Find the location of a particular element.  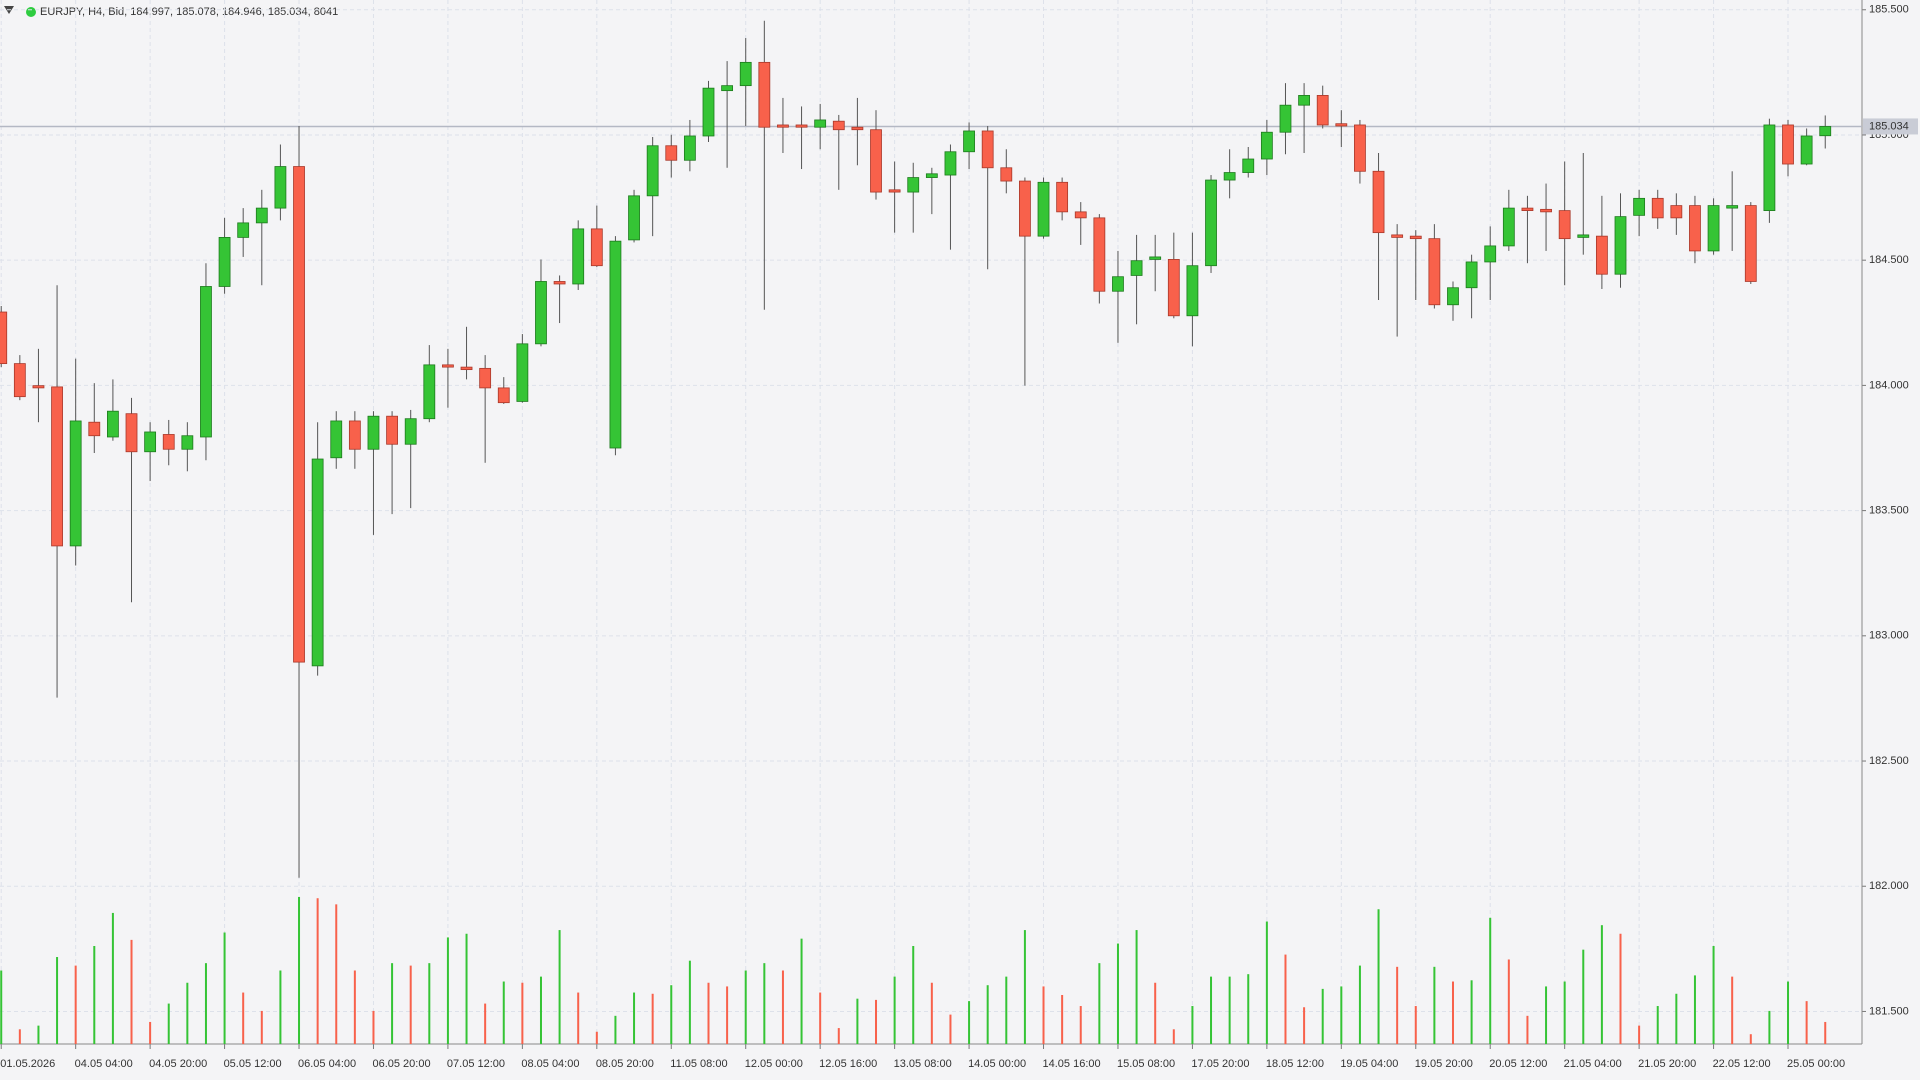

y-tick-label: 182.500 is located at coordinates (1889, 761).